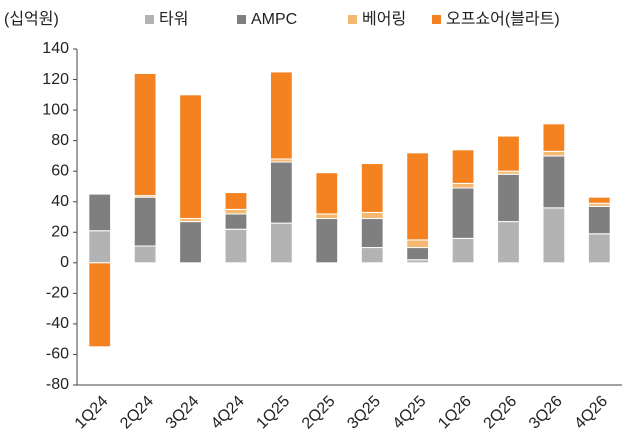 This screenshot has width=628, height=443. Describe the element at coordinates (591, 413) in the screenshot. I see `x-tick-label: 4Q26` at that location.